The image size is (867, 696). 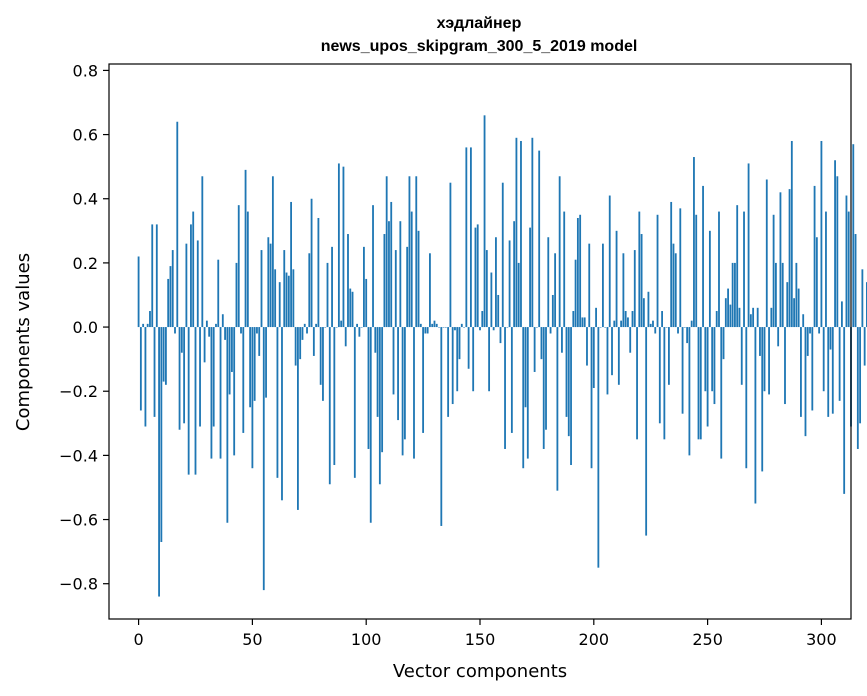 I want to click on y-axis-ticks: −0.8 −0.6 −0.4 −0.2 0.0 0.2 0.4 0.6 0.8, so click(x=84, y=327).